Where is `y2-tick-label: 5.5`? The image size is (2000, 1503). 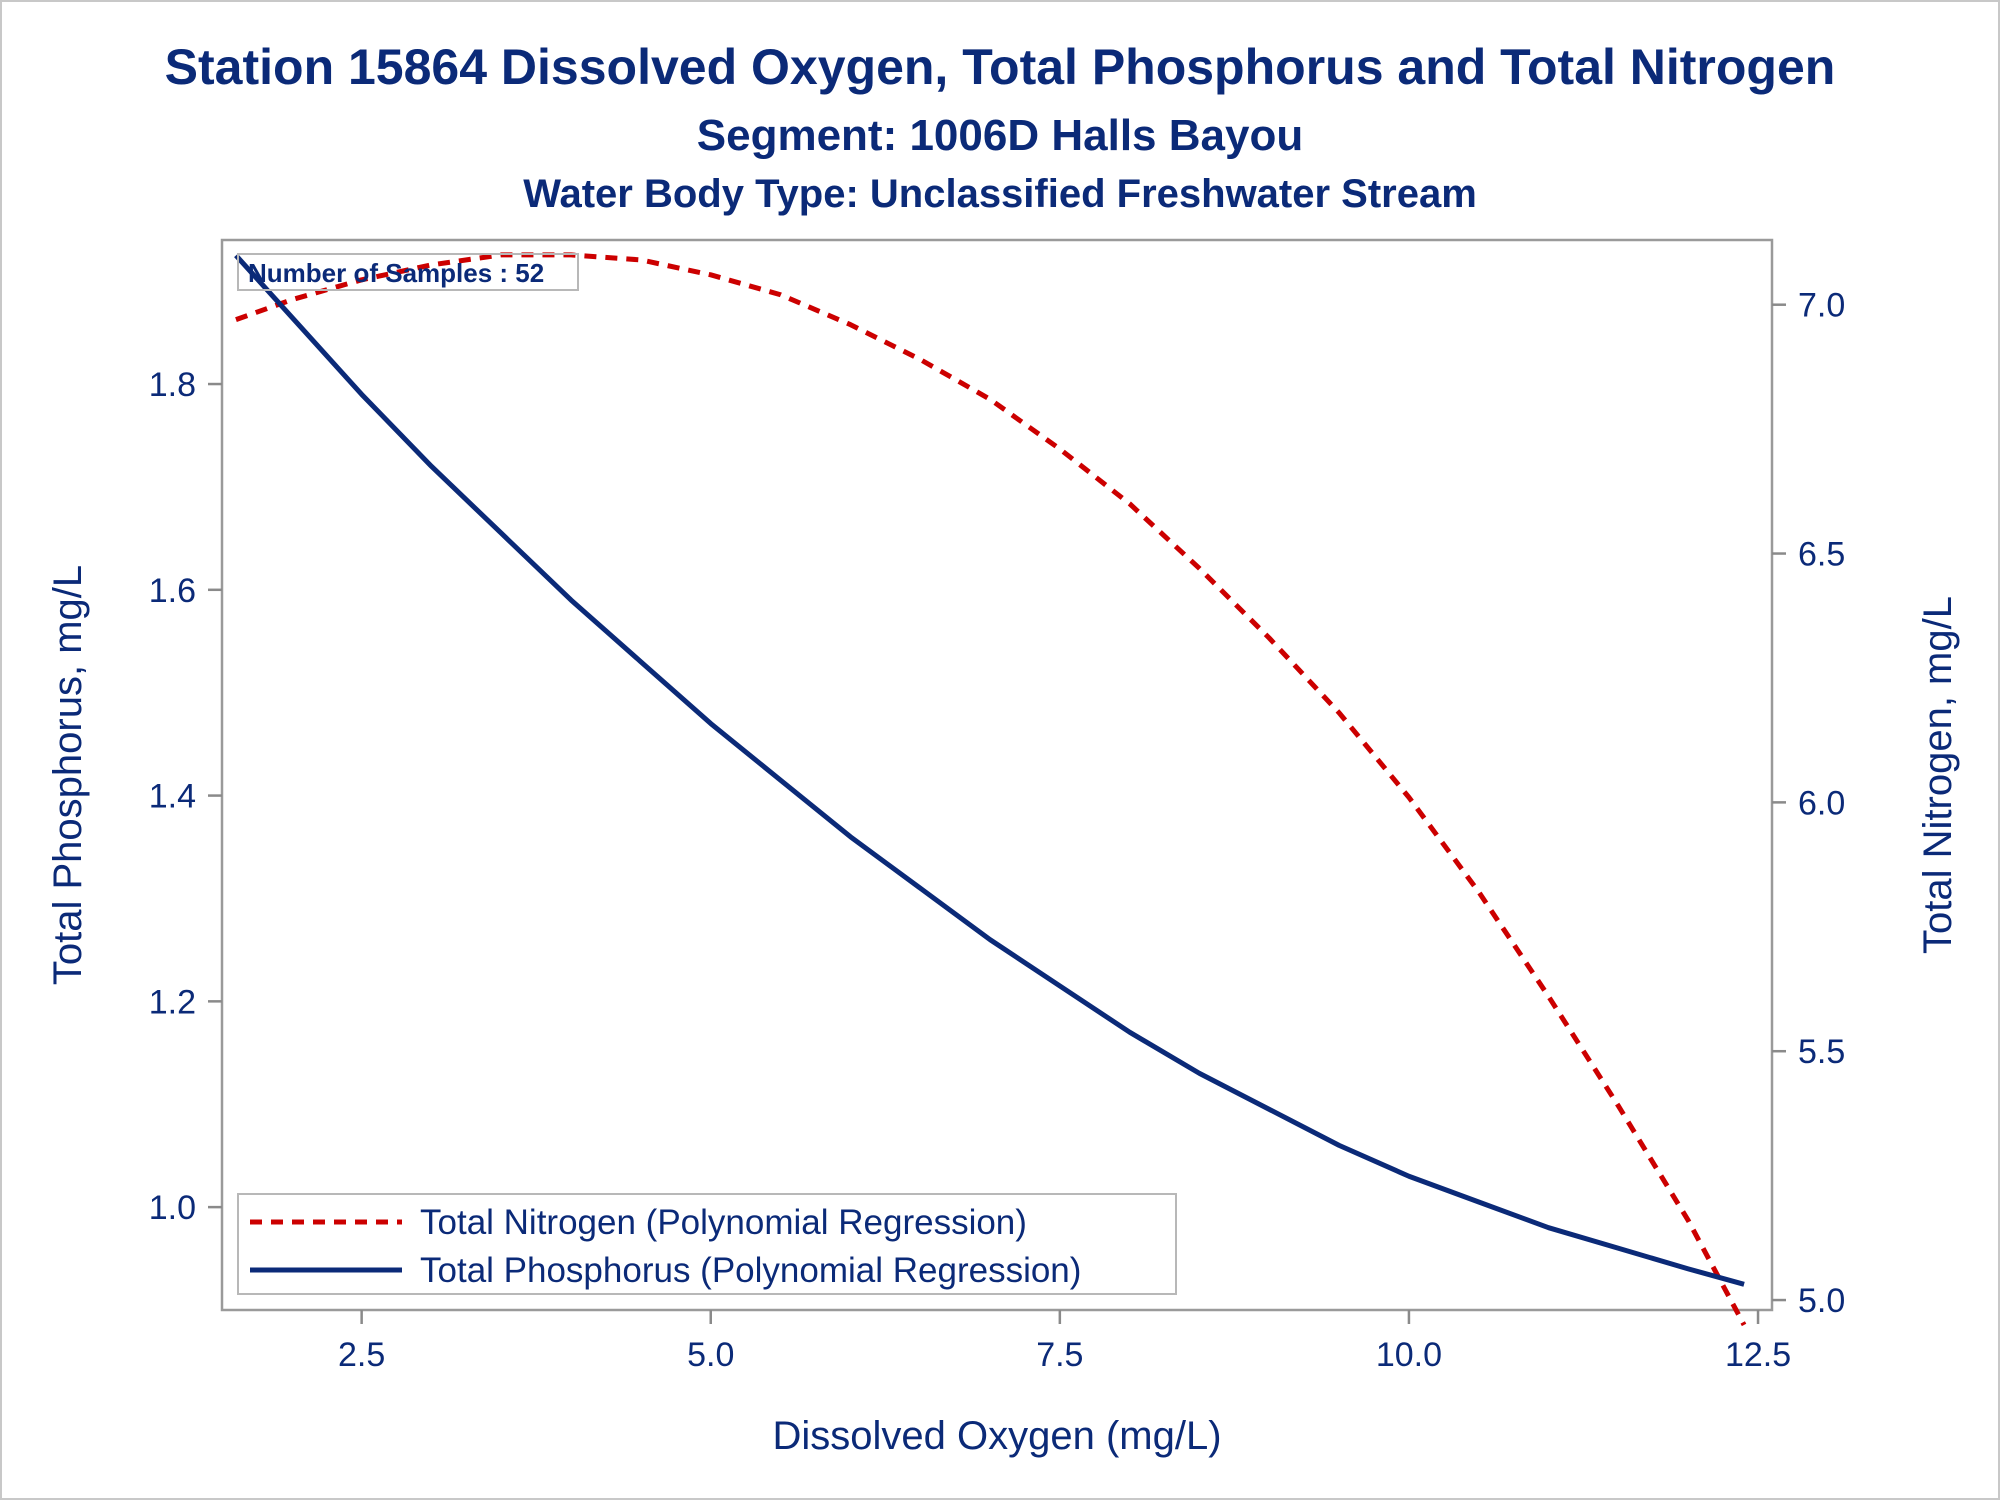 y2-tick-label: 5.5 is located at coordinates (1821, 1052).